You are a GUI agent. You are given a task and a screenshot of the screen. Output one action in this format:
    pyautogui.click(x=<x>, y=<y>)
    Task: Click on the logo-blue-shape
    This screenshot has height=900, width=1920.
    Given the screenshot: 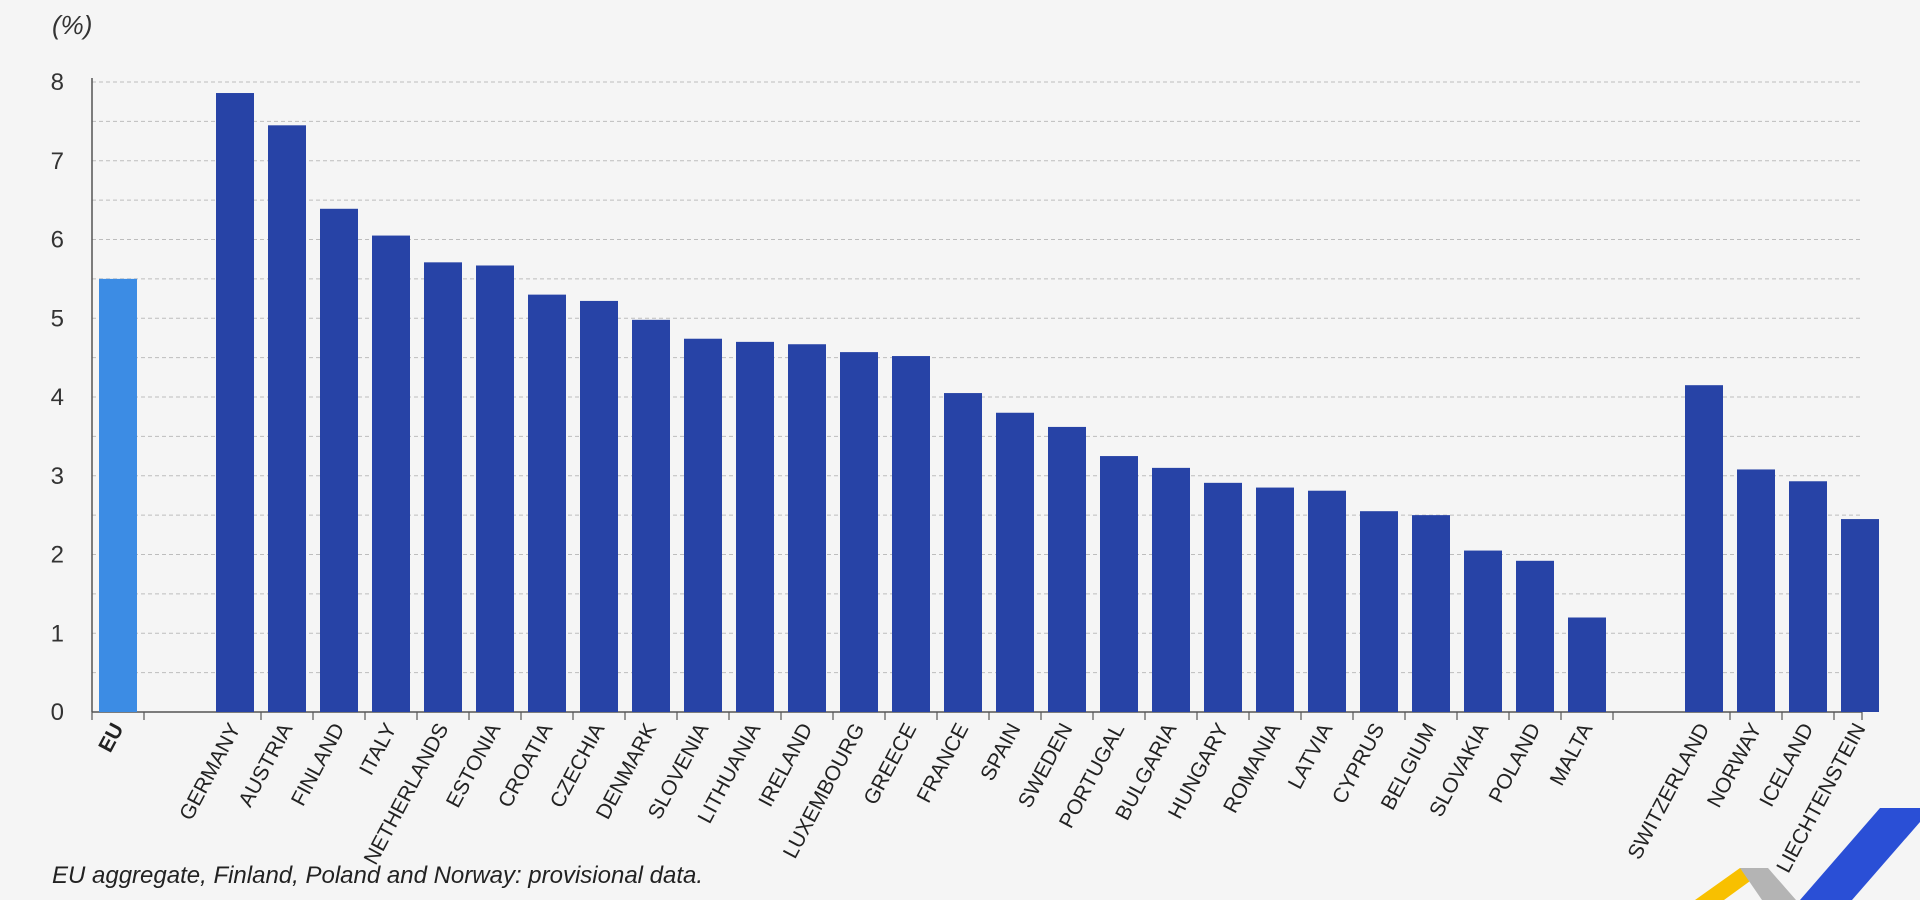 What is the action you would take?
    pyautogui.click(x=1860, y=854)
    